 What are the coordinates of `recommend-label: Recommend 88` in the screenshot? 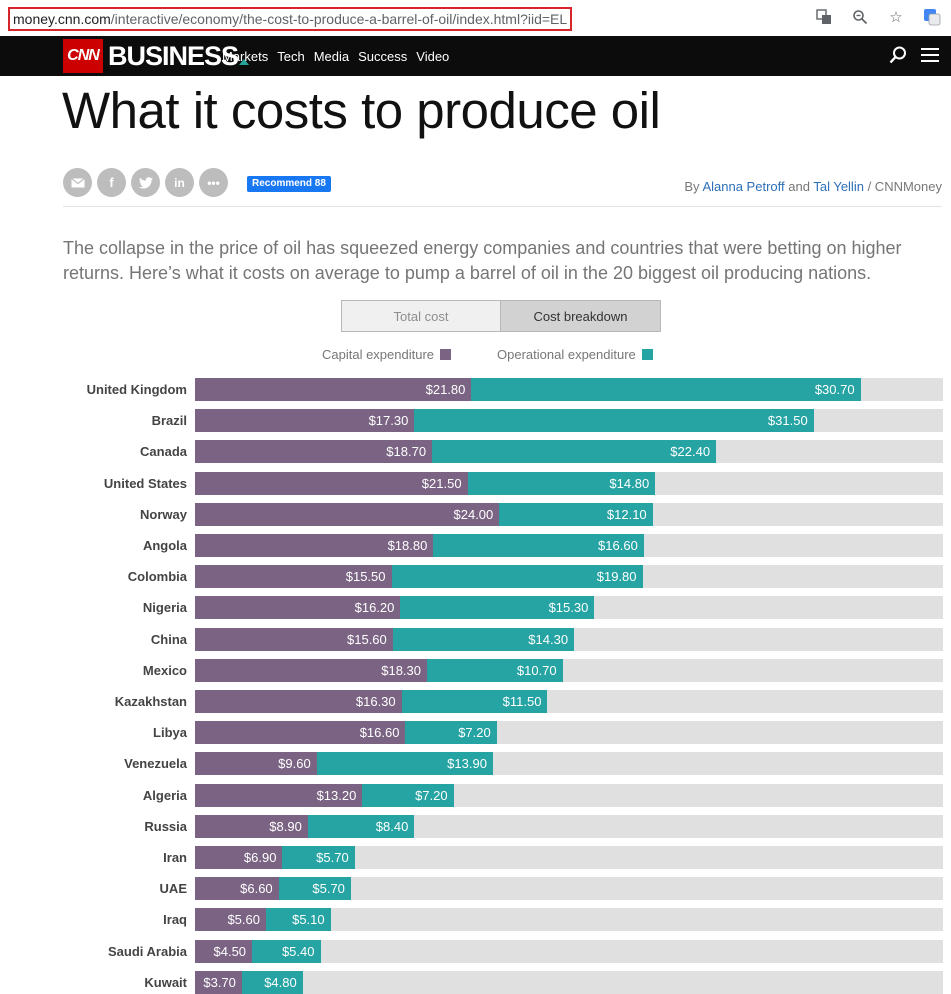 It's located at (289, 183).